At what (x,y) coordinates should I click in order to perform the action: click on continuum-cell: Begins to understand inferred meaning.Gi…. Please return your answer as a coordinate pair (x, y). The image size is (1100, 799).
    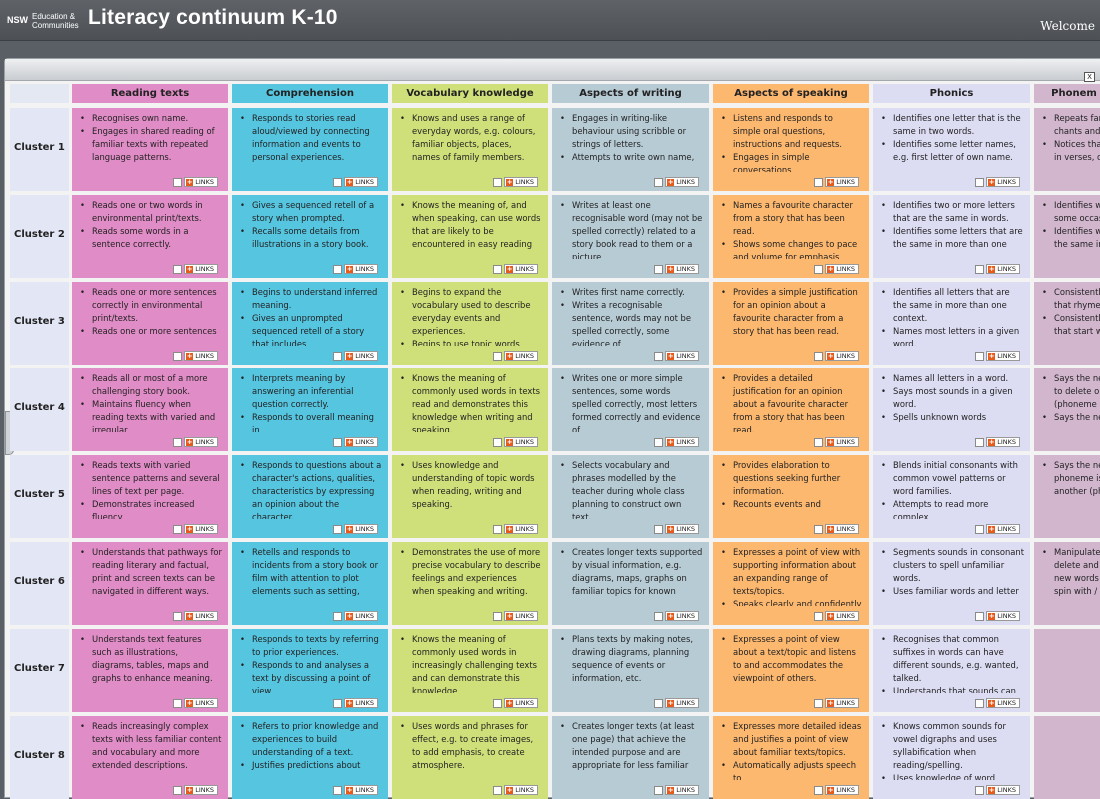
    Looking at the image, I should click on (310, 323).